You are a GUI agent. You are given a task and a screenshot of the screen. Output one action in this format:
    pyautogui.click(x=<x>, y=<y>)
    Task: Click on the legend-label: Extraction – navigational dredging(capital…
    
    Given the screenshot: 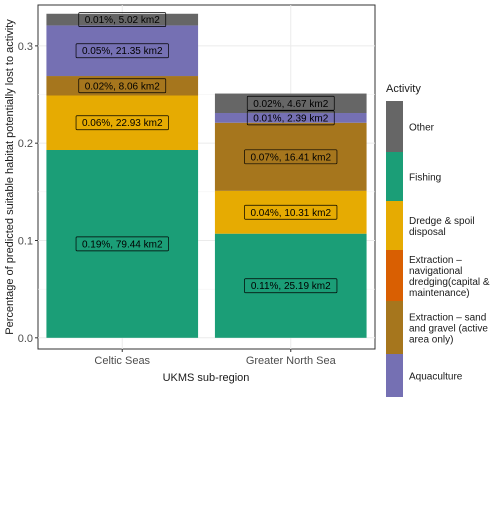 What is the action you would take?
    pyautogui.click(x=449, y=277)
    